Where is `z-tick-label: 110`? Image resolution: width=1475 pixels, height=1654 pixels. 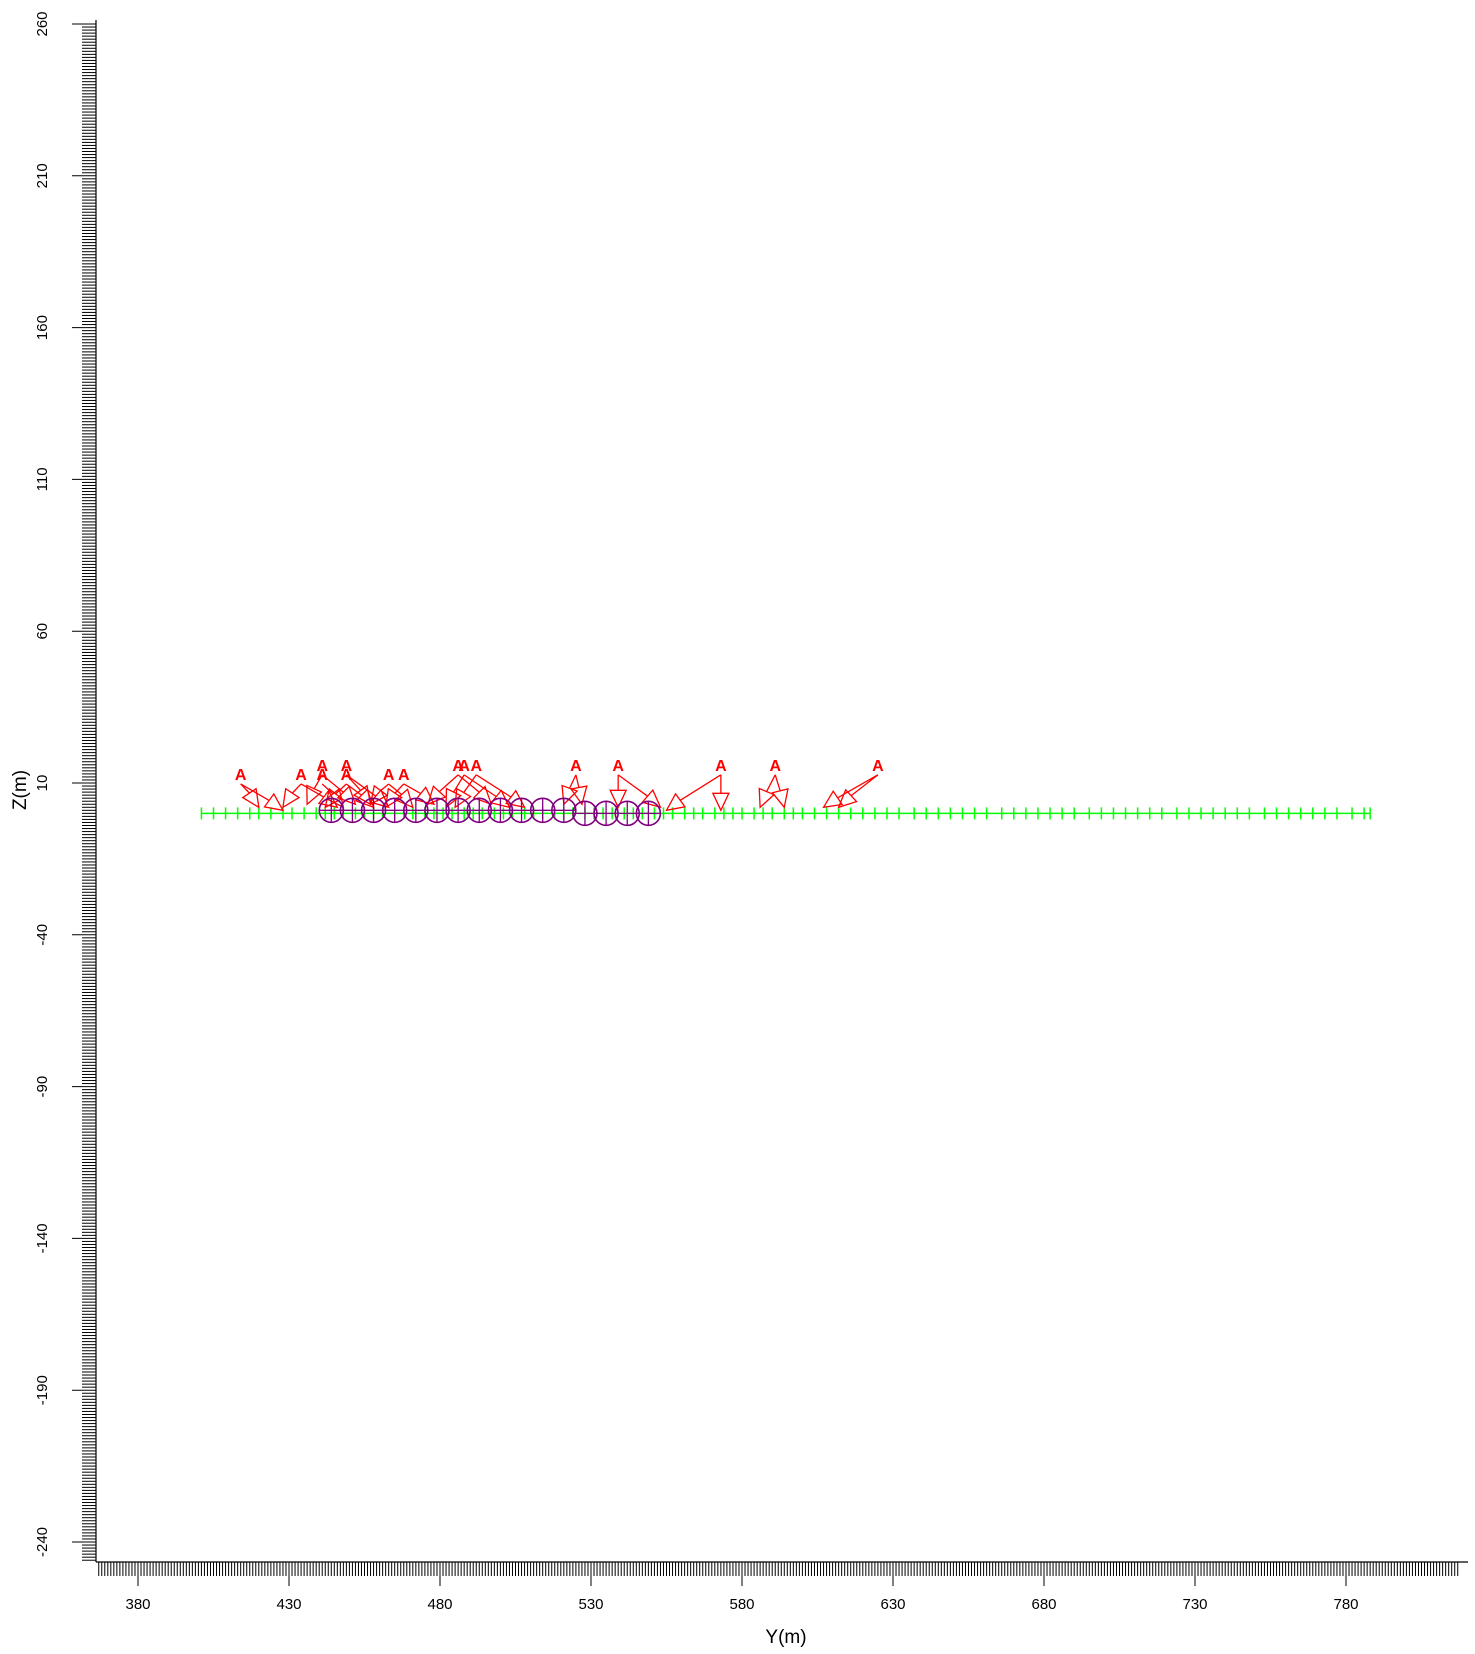 z-tick-label: 110 is located at coordinates (42, 479).